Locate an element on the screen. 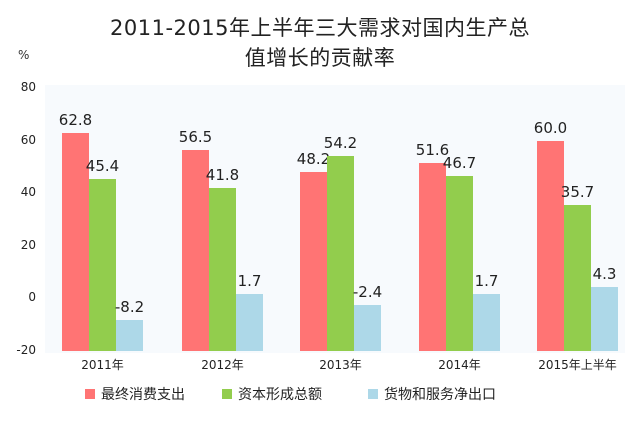 The image size is (635, 425). x-tick-label: 2014年 is located at coordinates (459, 365).